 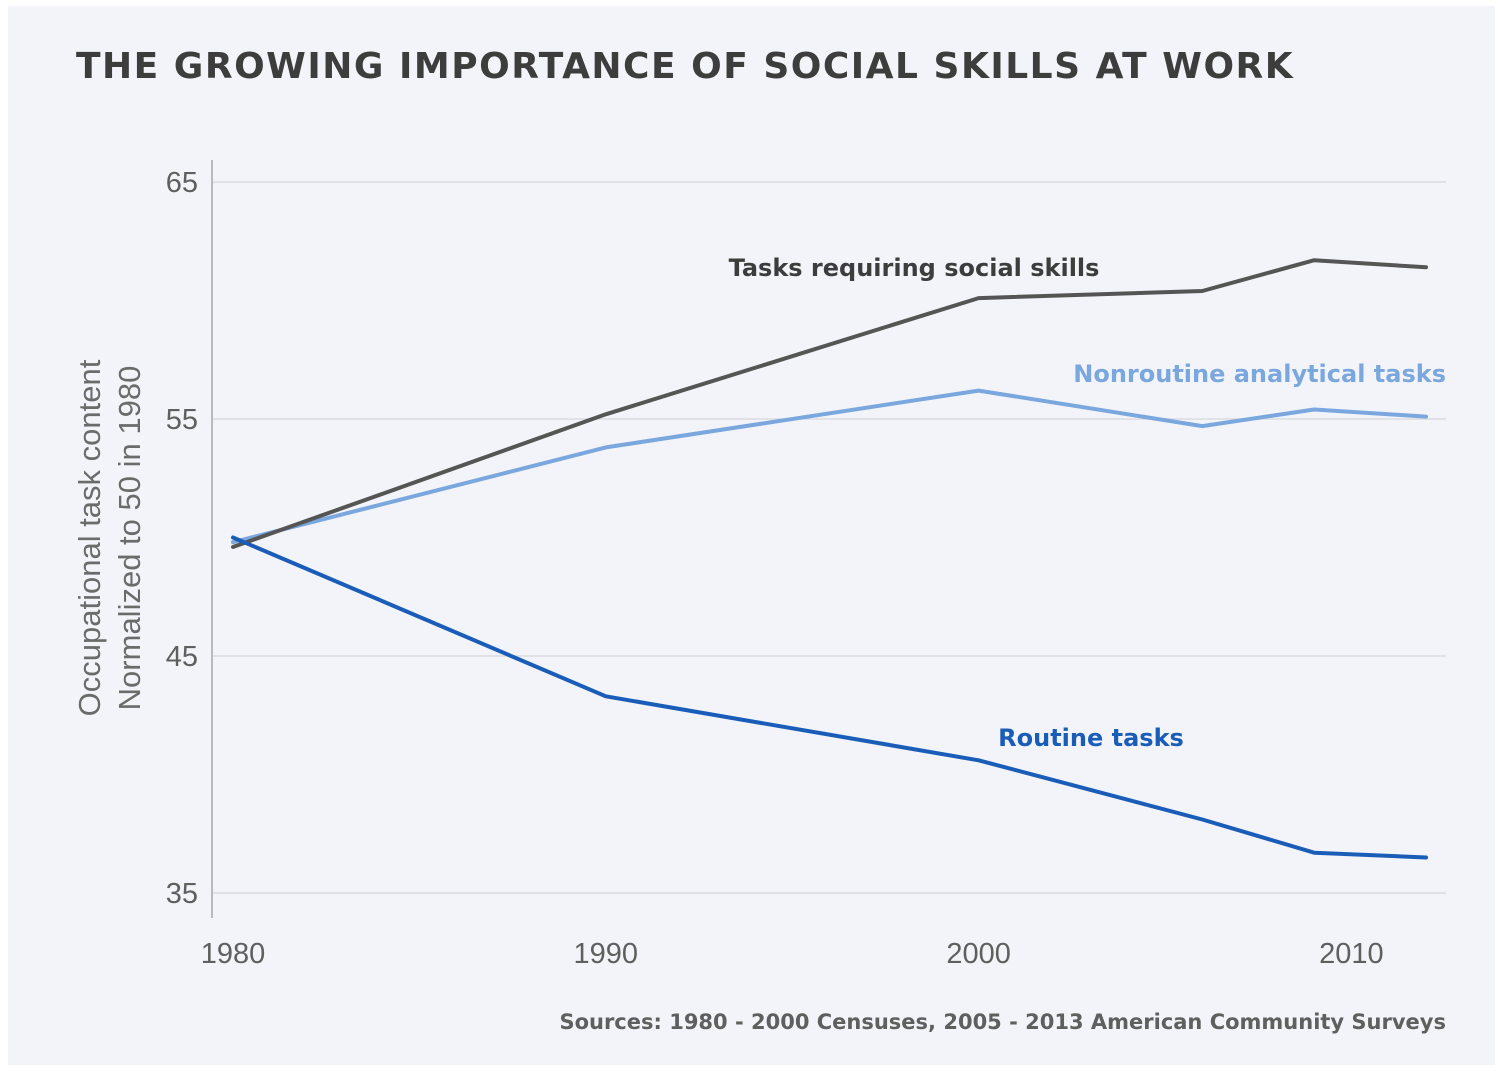 I want to click on y-axis-sublabel: Normalized to 50 in 1980, so click(x=129, y=538).